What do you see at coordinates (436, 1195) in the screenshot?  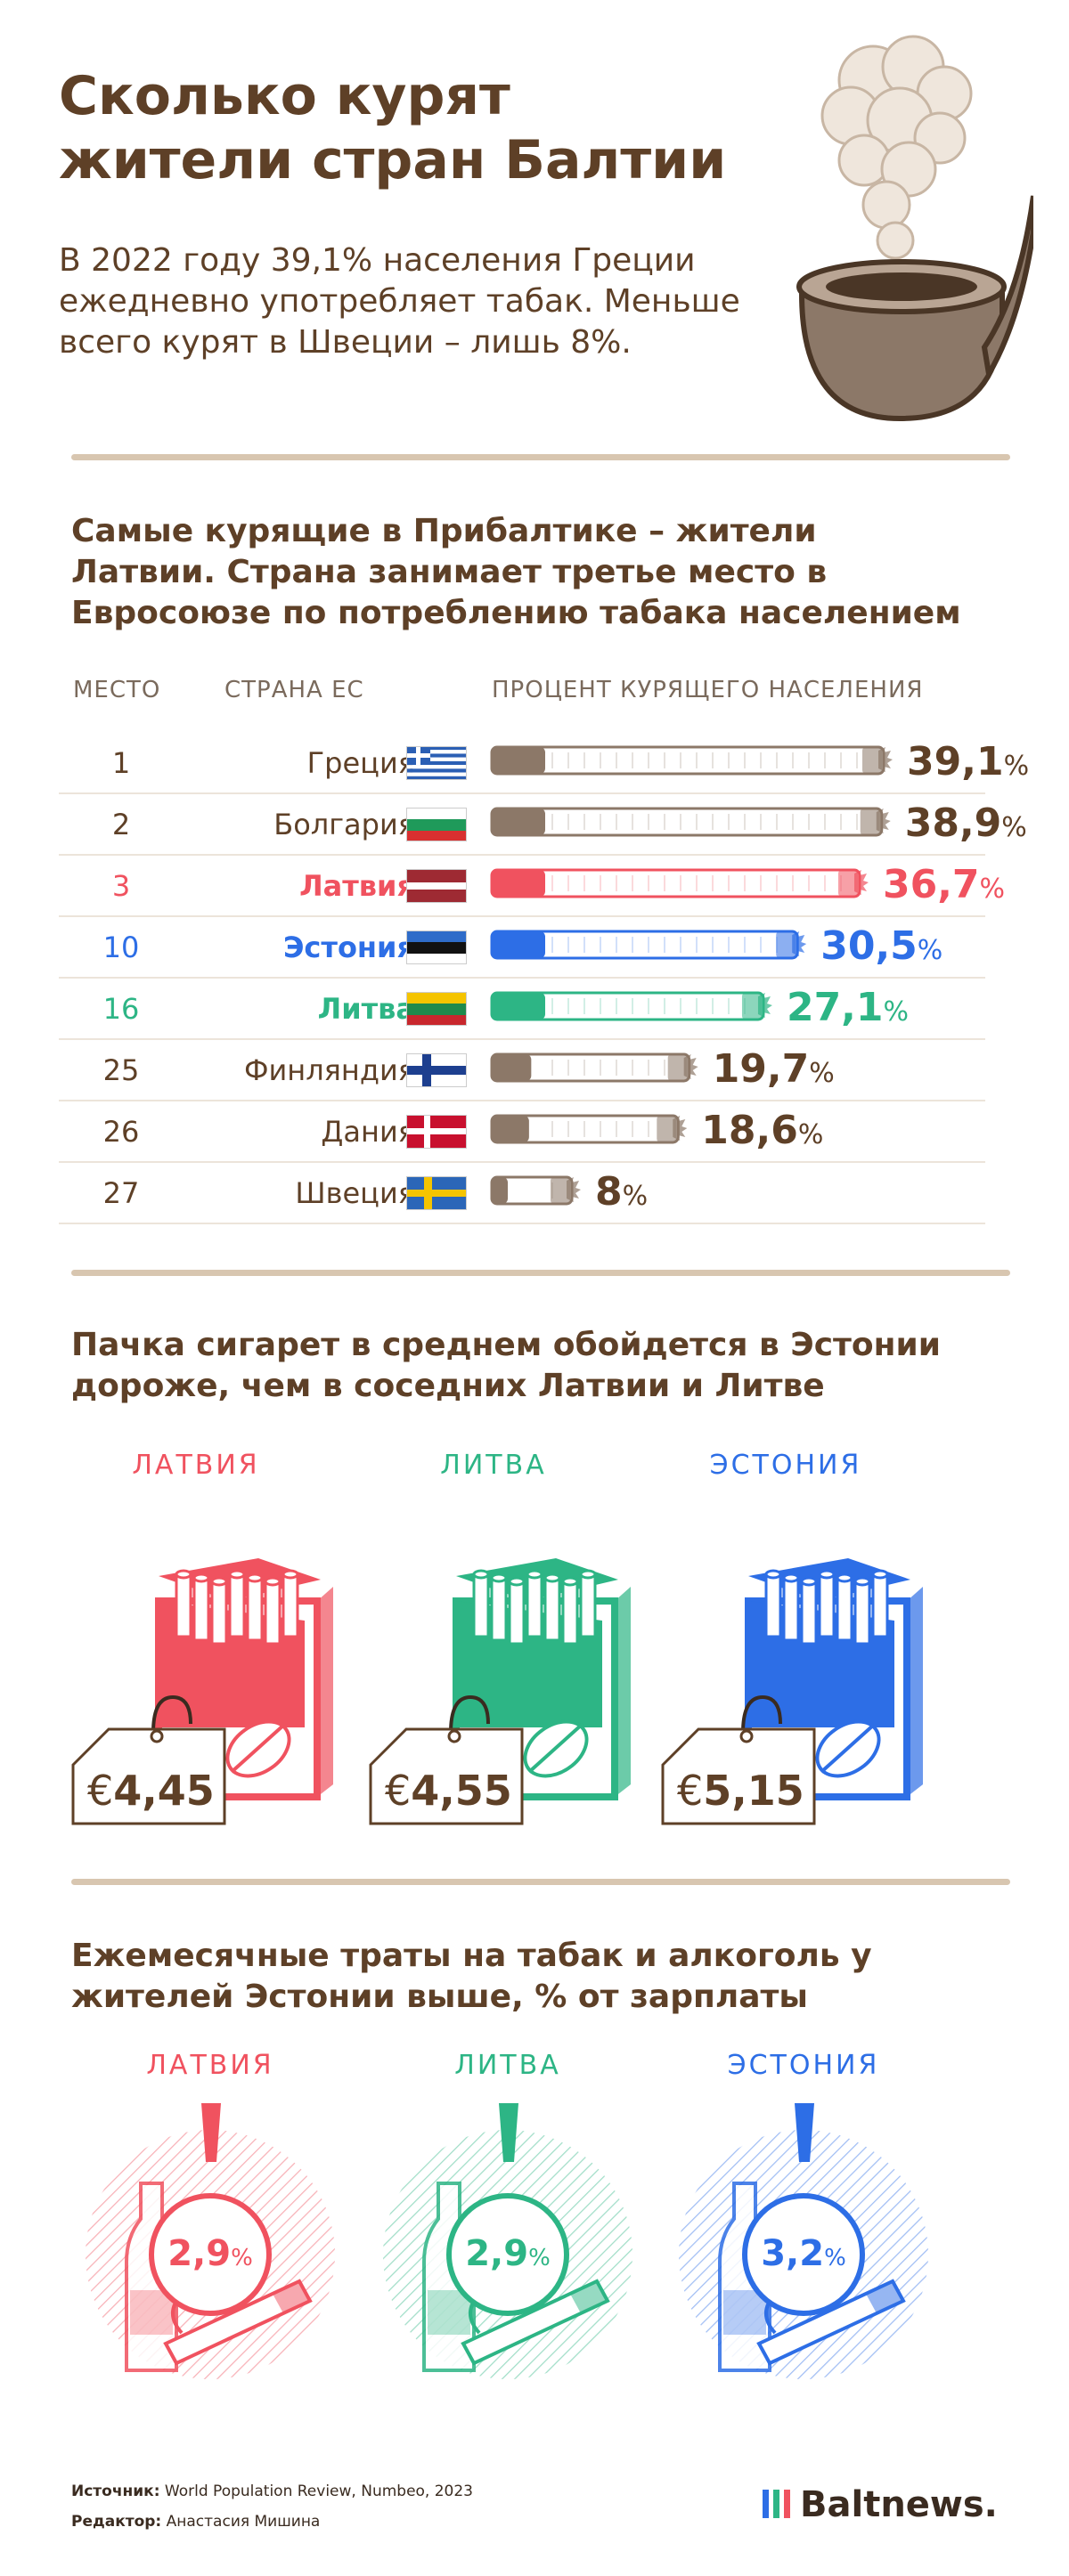 I see `sweden-flag-icon` at bounding box center [436, 1195].